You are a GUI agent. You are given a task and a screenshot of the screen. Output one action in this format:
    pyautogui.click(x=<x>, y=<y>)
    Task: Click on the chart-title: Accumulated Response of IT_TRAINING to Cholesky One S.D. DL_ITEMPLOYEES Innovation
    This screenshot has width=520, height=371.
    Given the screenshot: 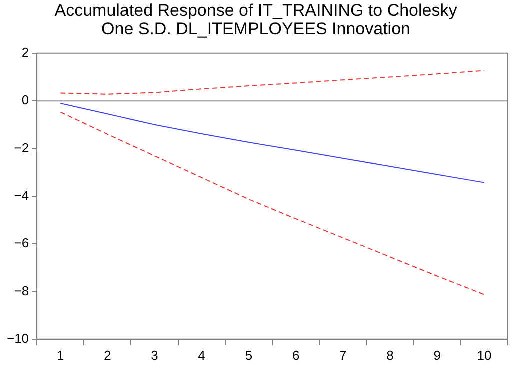 What is the action you would take?
    pyautogui.click(x=256, y=20)
    